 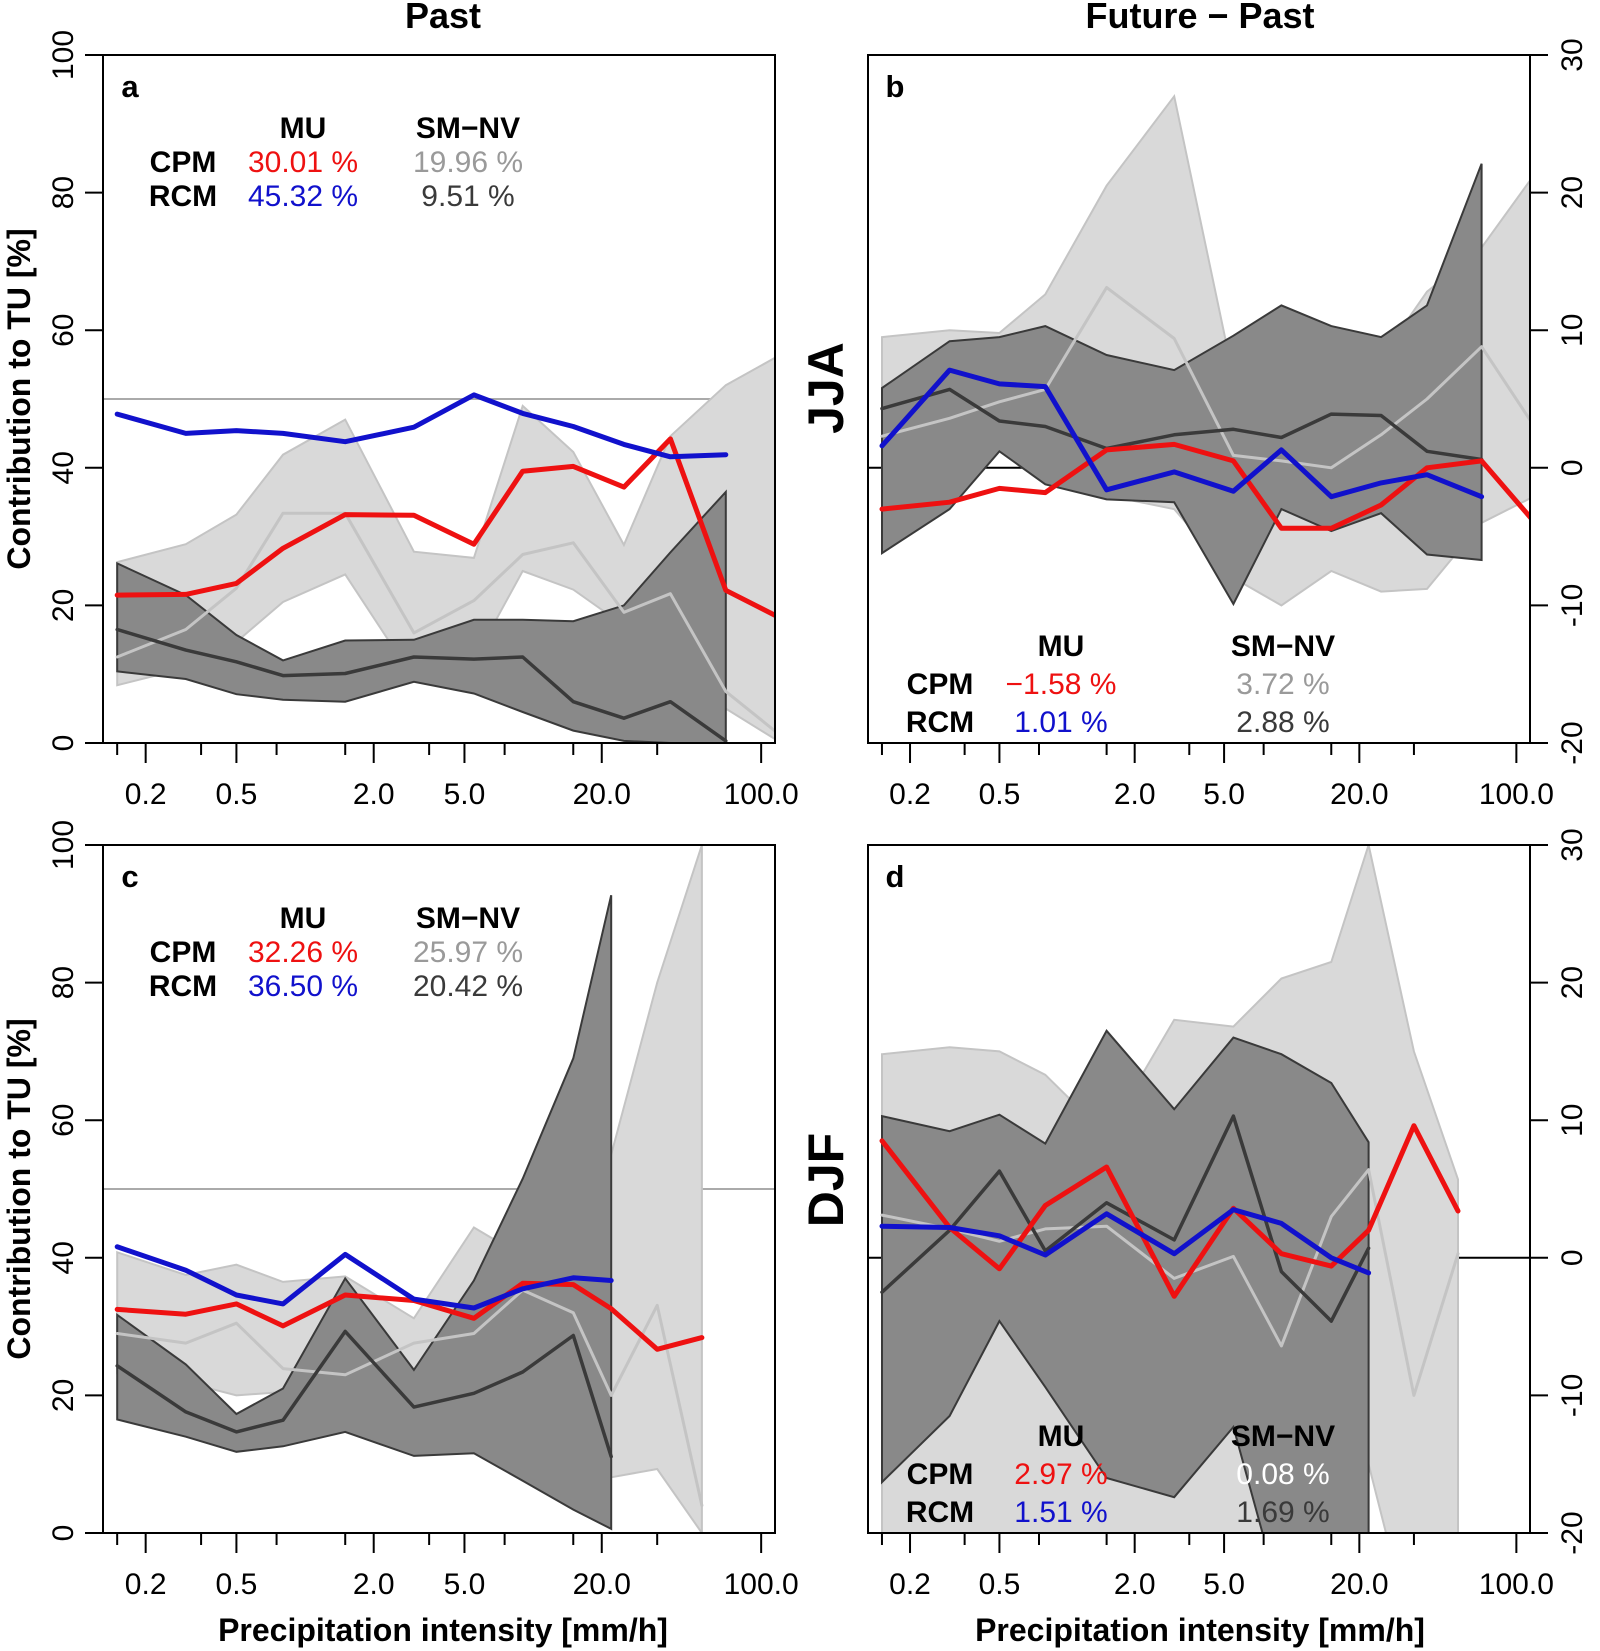 What do you see at coordinates (826, 388) in the screenshot?
I see `row-label-jja: JJA` at bounding box center [826, 388].